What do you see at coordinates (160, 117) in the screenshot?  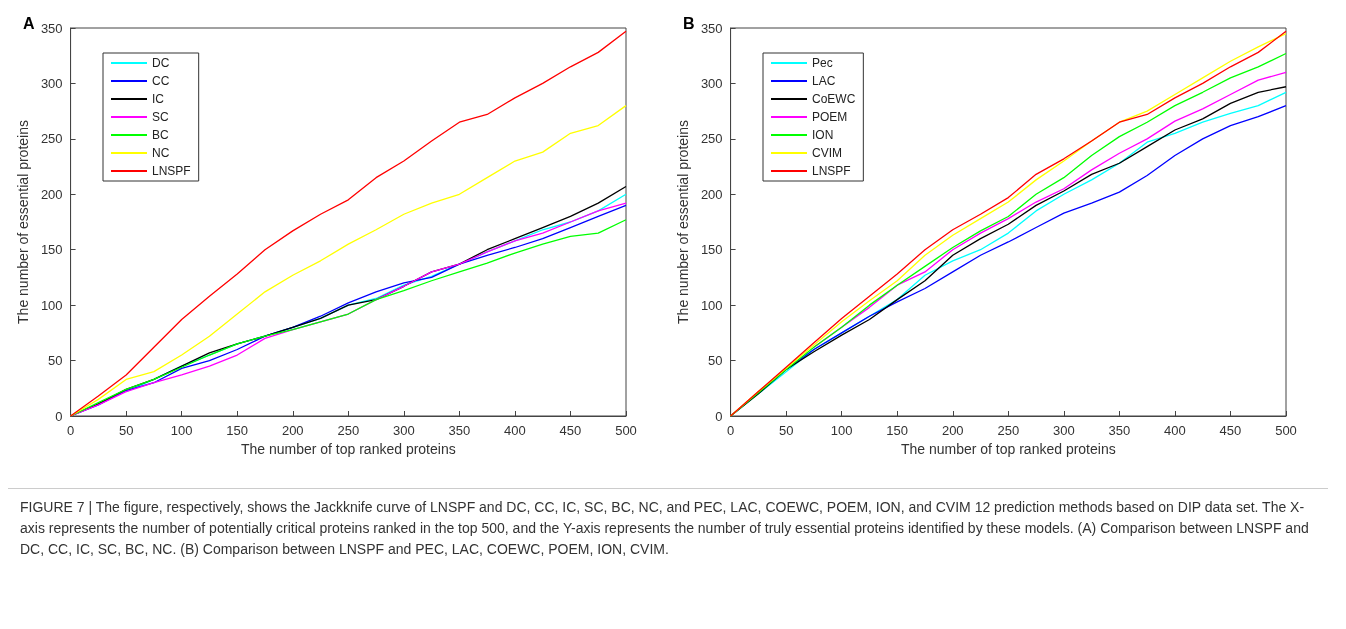 I see `legend-label: SC` at bounding box center [160, 117].